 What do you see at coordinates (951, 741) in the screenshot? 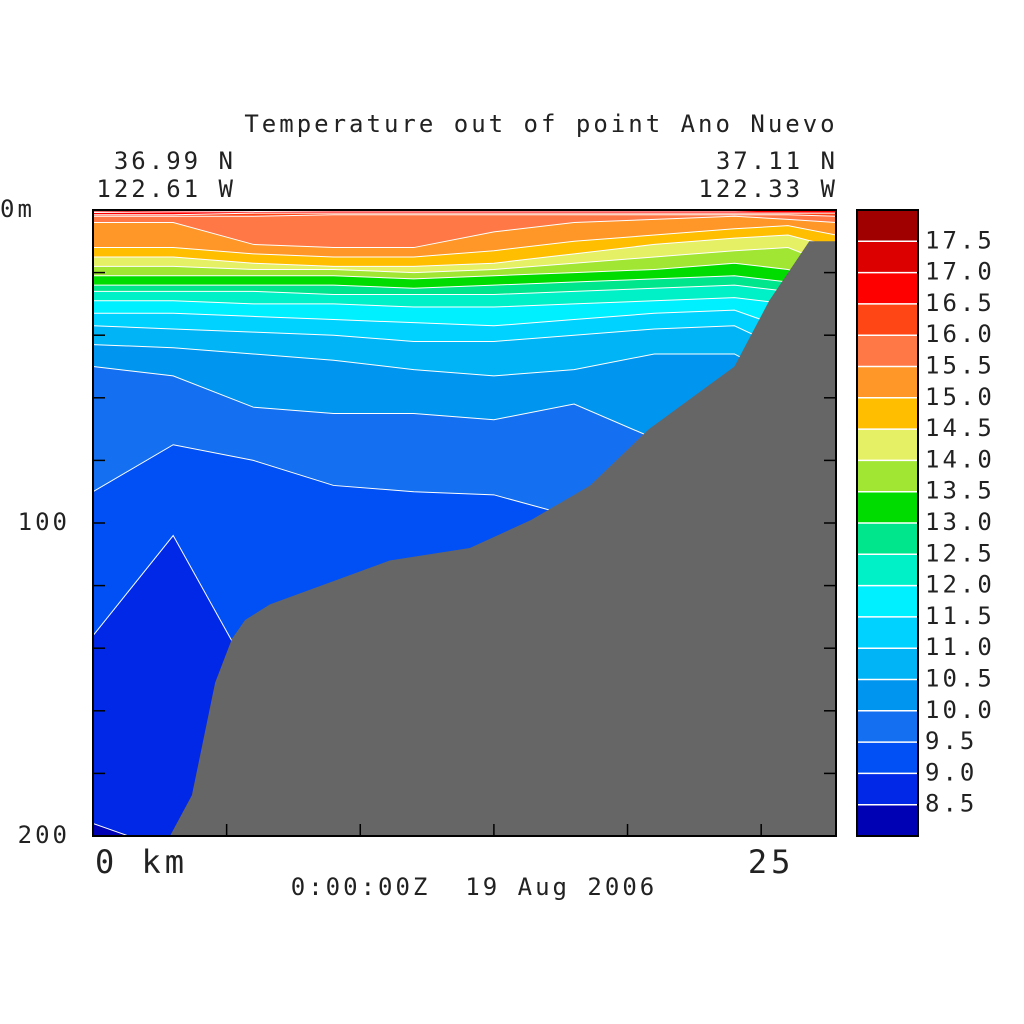
I see `colorbar-label: 9.5` at bounding box center [951, 741].